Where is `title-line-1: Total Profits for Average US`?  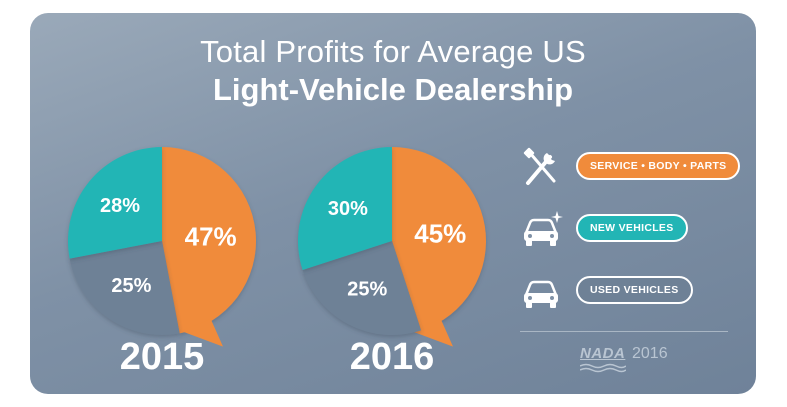
title-line-1: Total Profits for Average US is located at coordinates (393, 51).